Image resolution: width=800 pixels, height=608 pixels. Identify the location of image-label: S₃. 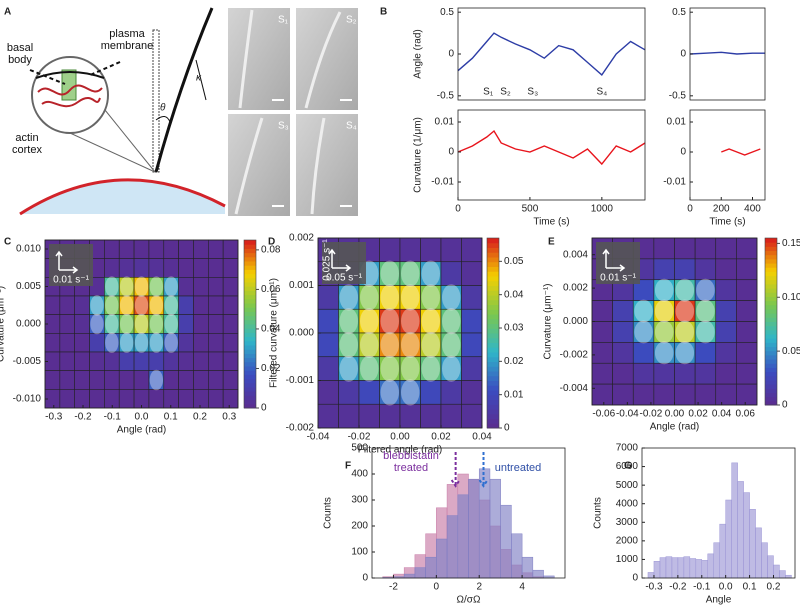
(283, 126).